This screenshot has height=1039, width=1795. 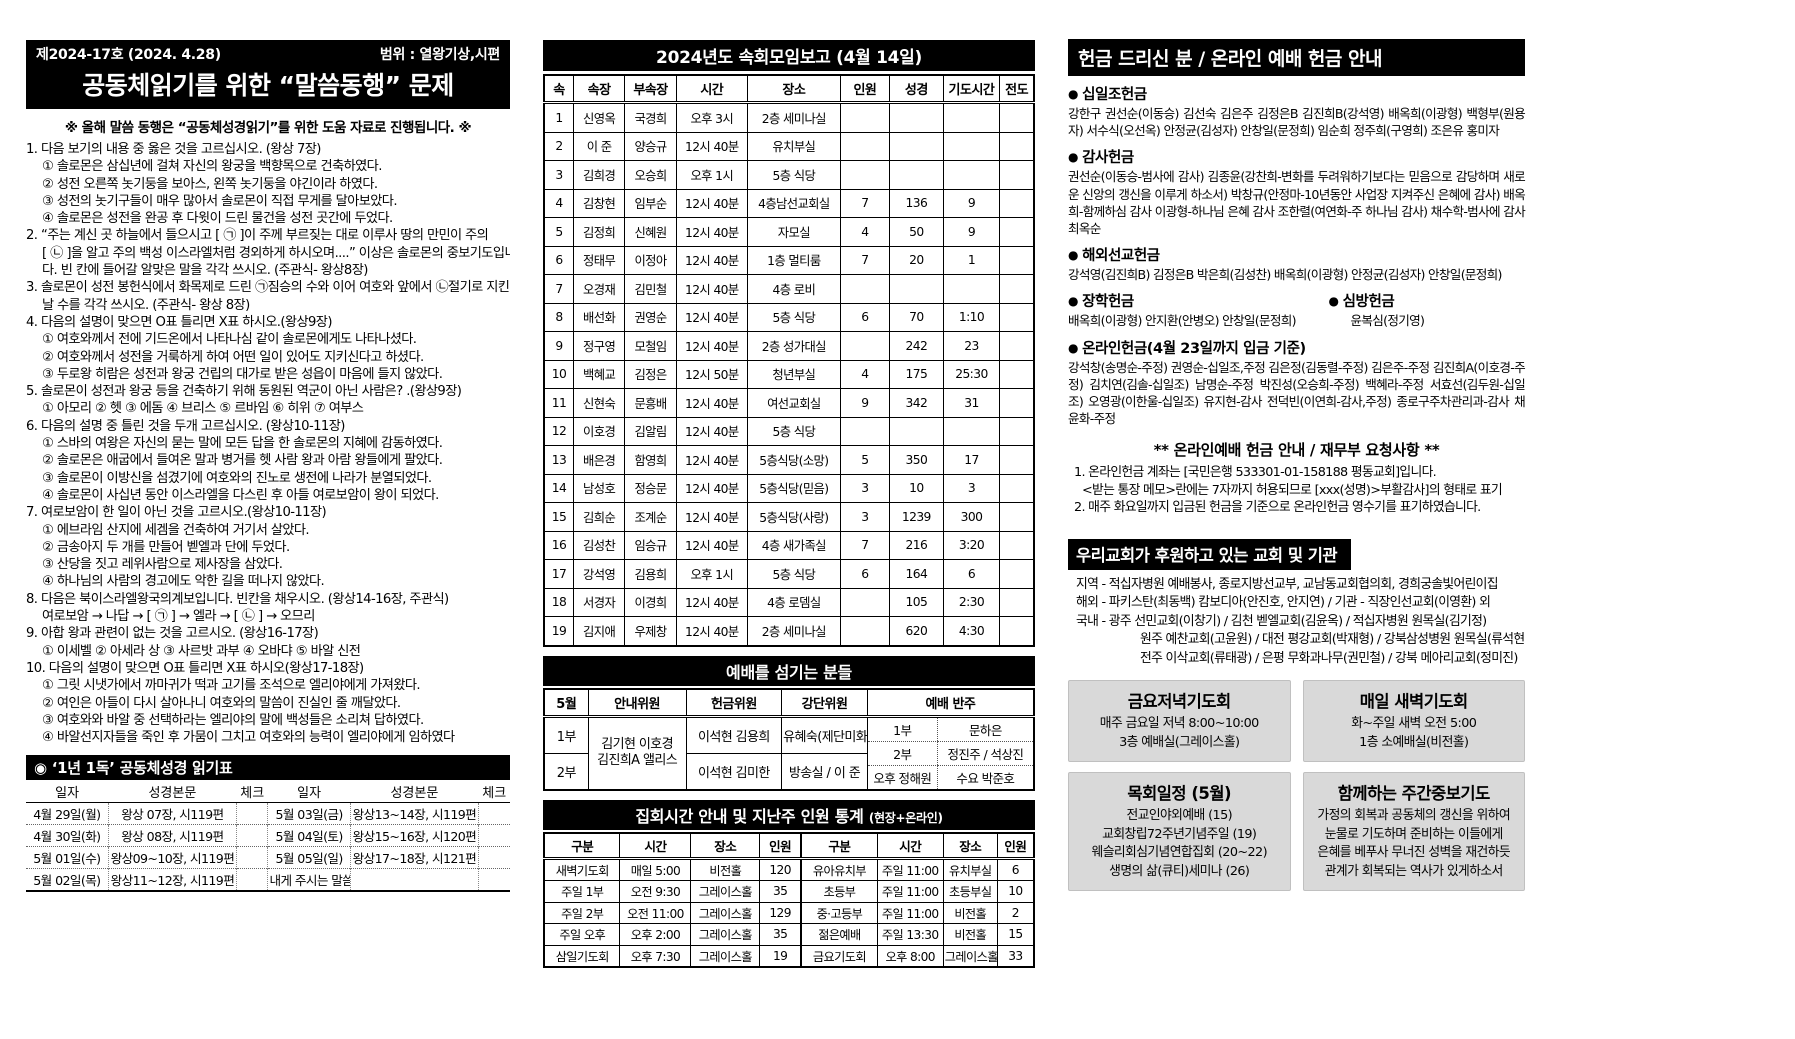 I want to click on question-line: ② 여호와께서 성전을 거룩하게 하여 어떤 일이 있어도 지키신다고 하셨다., so click(x=233, y=357).